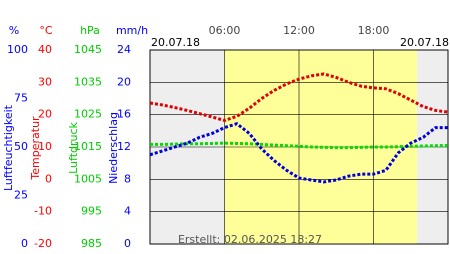 The width and height of the screenshot is (450, 254). What do you see at coordinates (45, 81) in the screenshot?
I see `y-tick-label: 30` at bounding box center [45, 81].